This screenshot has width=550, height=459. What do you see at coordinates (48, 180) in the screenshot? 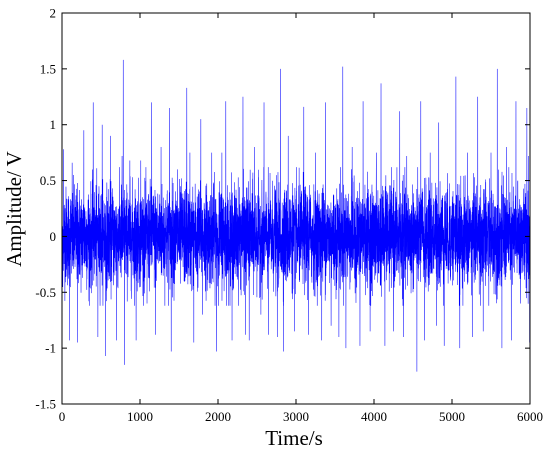
I see `y-tick-label: 0.5` at bounding box center [48, 180].